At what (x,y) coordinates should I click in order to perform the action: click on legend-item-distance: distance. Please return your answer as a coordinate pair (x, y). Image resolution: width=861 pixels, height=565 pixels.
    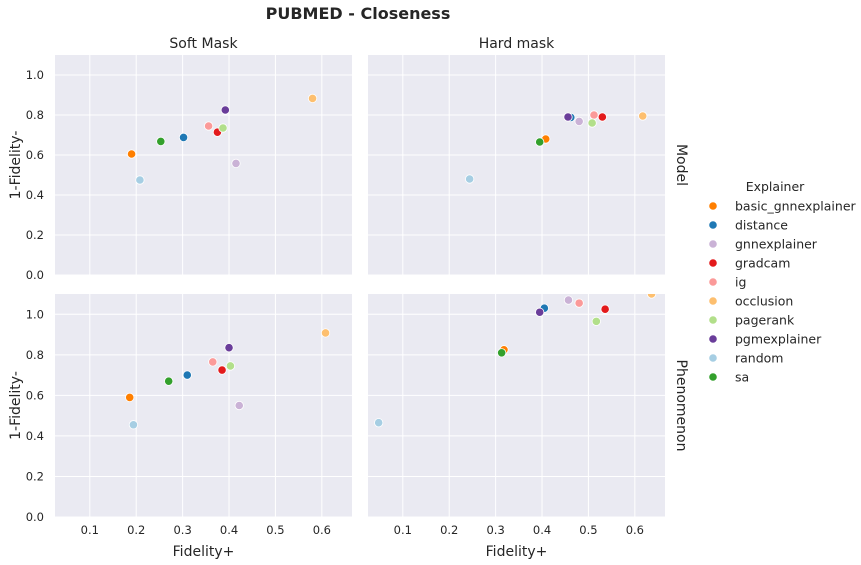
    Looking at the image, I should click on (748, 225).